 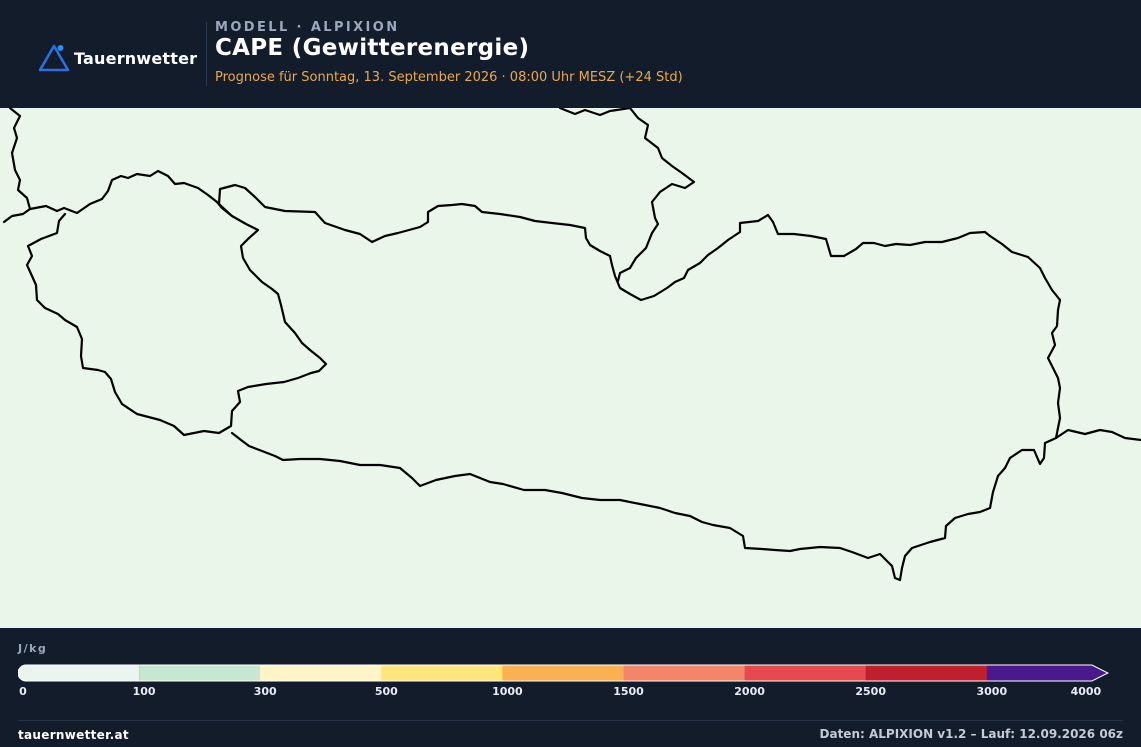 I want to click on border-west-region, so click(x=176, y=303).